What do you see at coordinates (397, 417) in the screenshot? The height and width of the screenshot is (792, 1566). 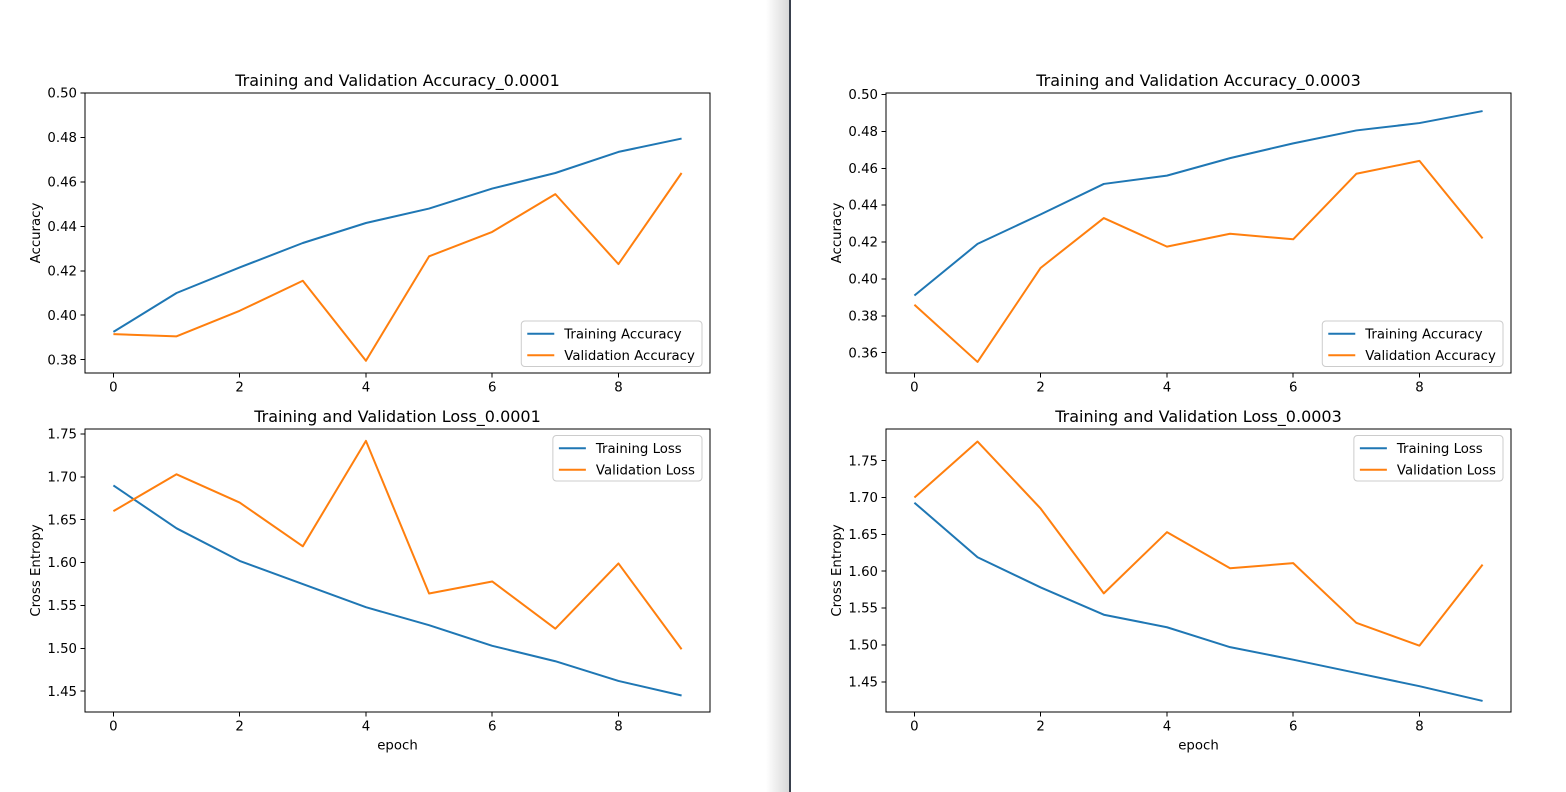 I see `chart-title: Training and Validation Loss_0.0001` at bounding box center [397, 417].